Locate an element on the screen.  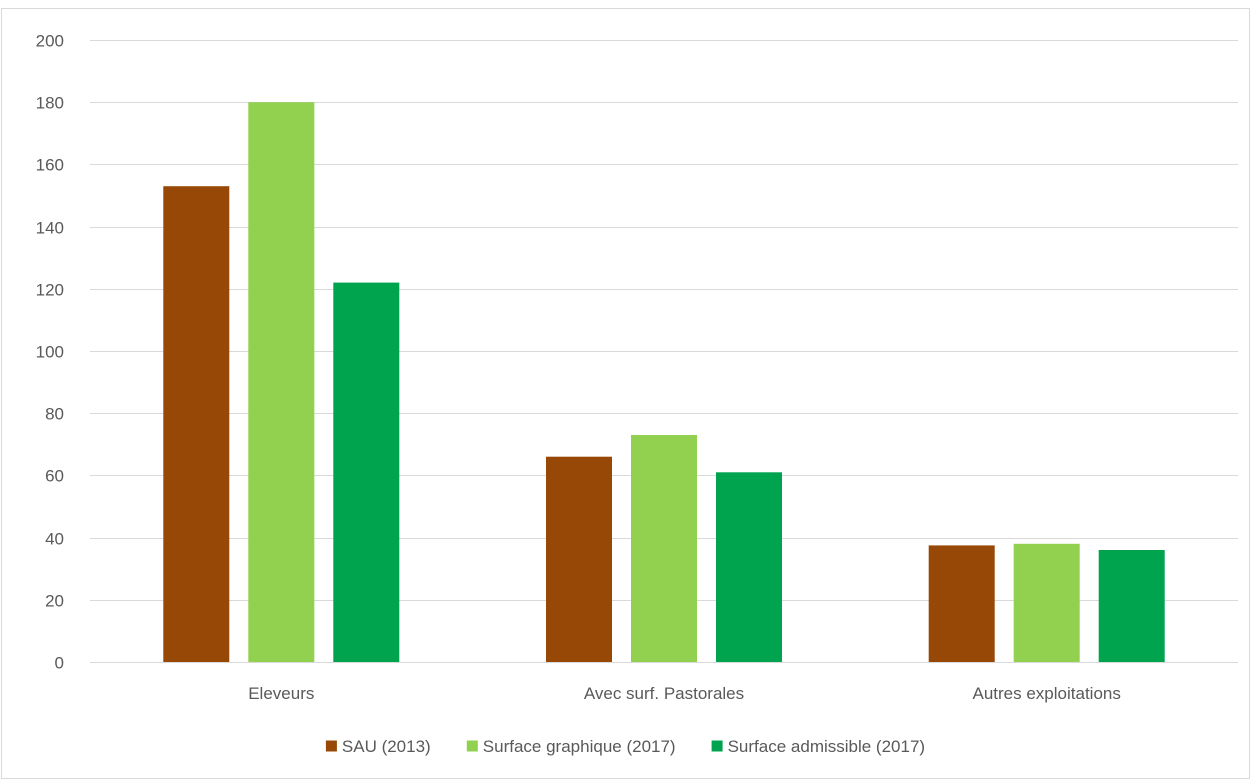
legend-label: Surface graphique (2017) is located at coordinates (579, 746).